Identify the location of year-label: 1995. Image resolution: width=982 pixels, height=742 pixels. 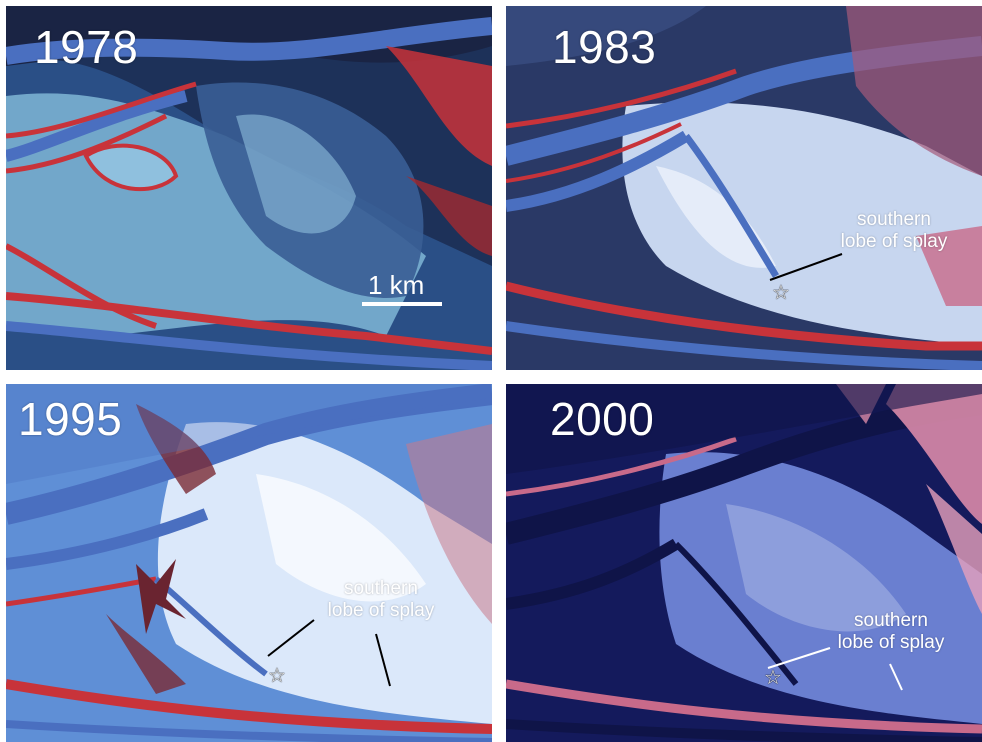
(70, 419).